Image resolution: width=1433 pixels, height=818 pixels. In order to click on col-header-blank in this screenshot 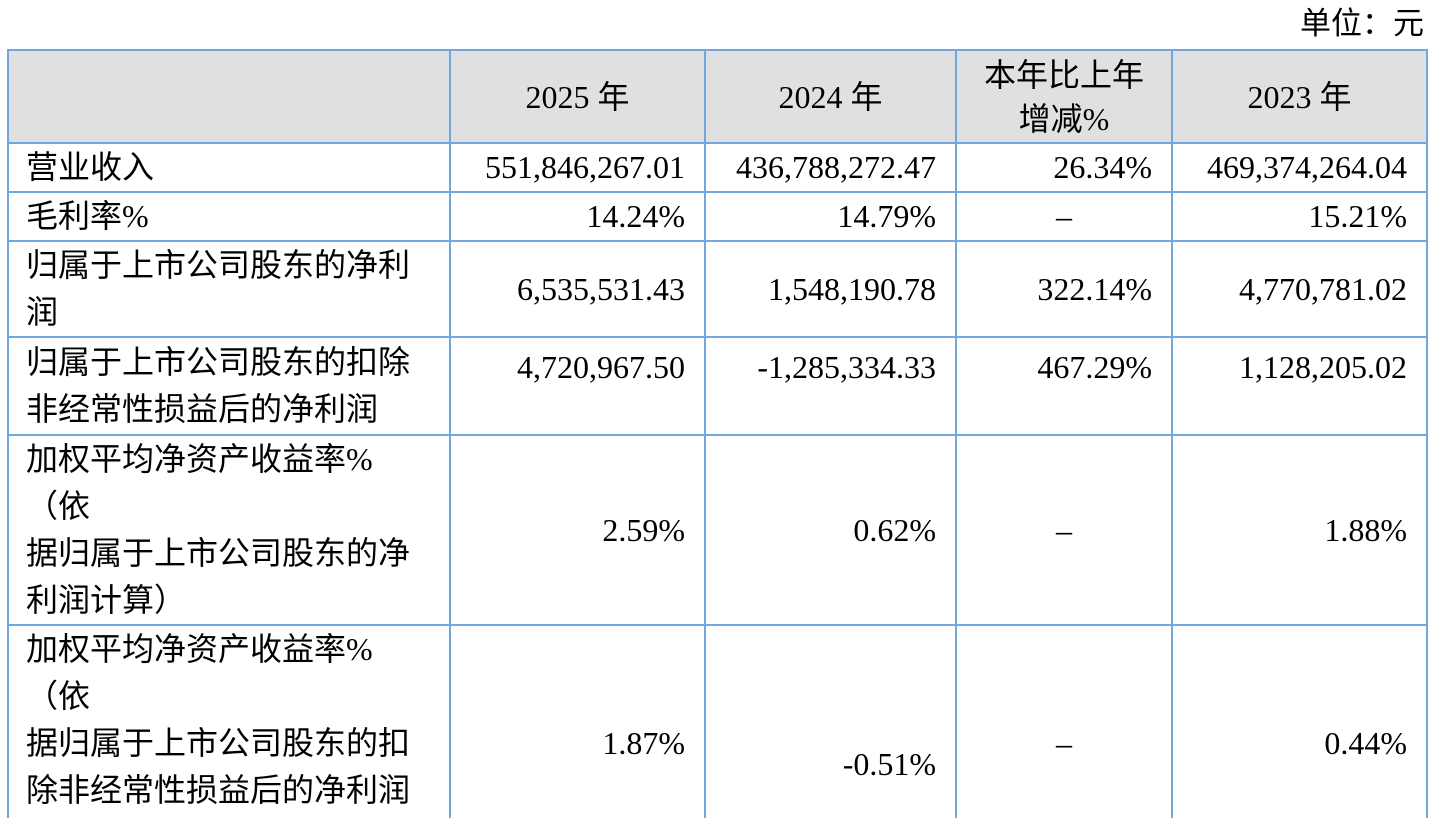, I will do `click(229, 96)`.